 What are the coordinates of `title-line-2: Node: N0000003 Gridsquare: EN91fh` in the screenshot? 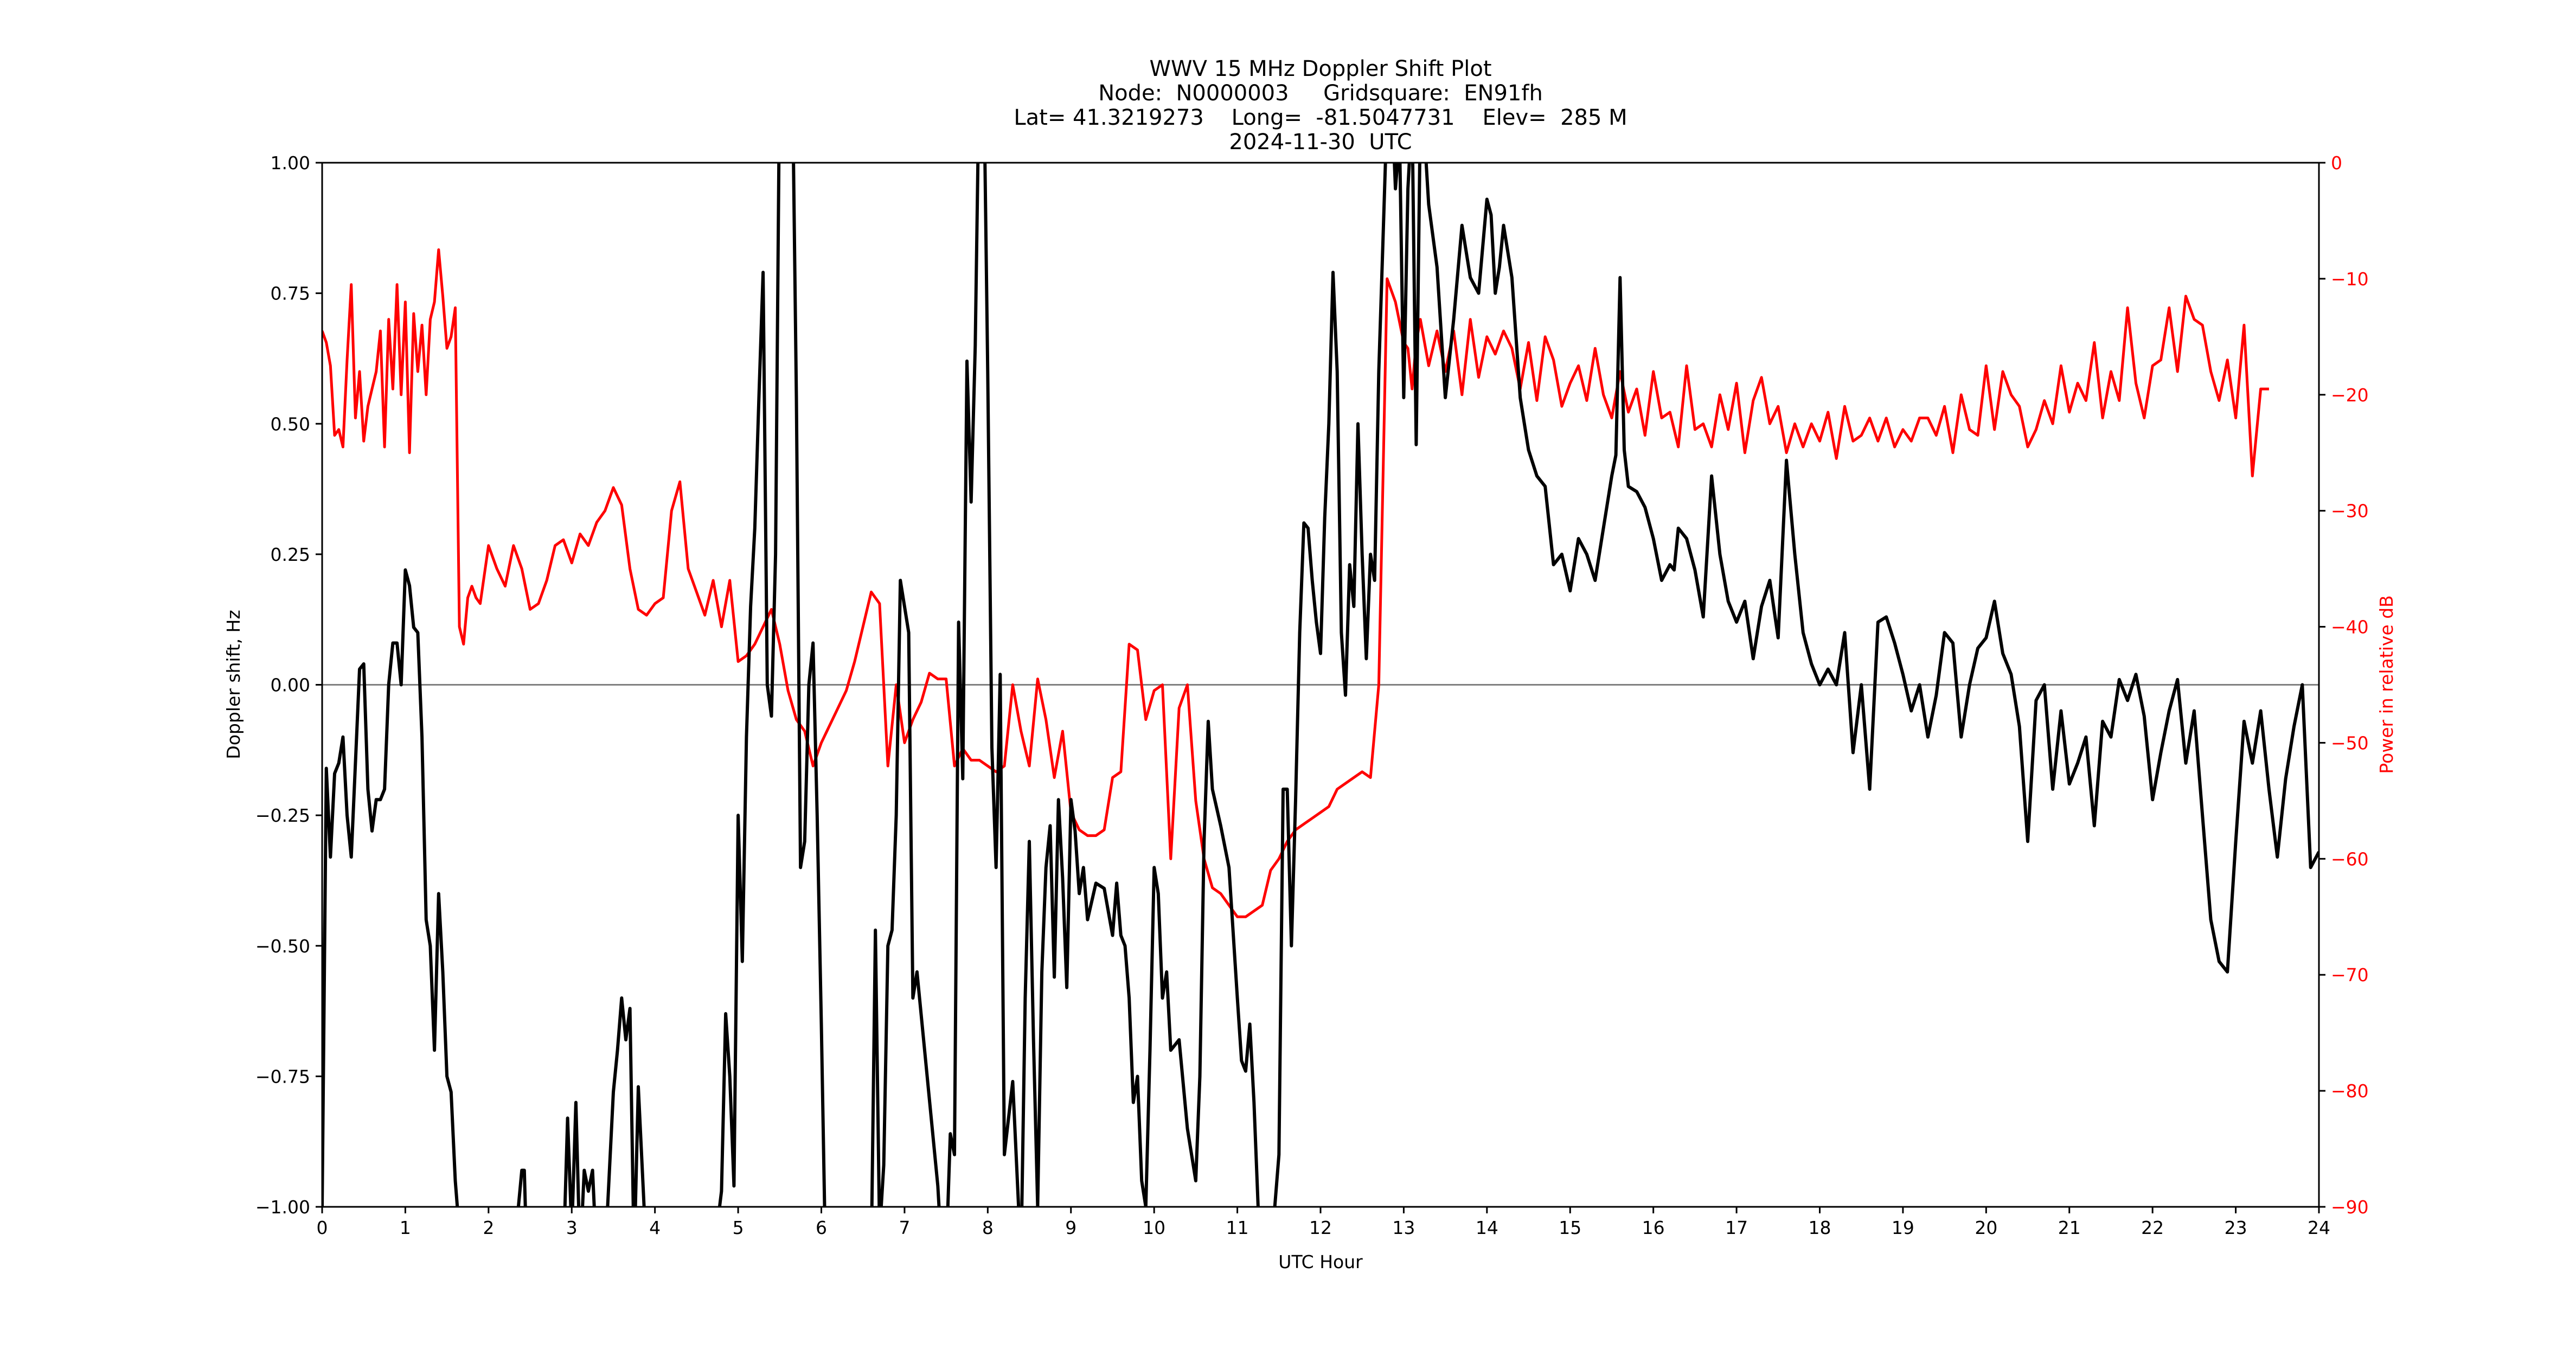 It's located at (1320, 93).